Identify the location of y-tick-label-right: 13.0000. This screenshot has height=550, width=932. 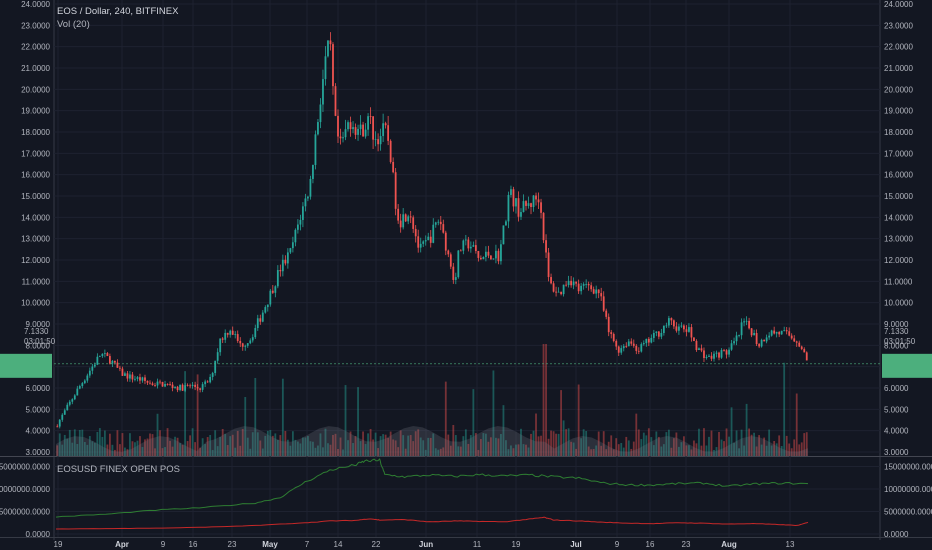
(898, 239).